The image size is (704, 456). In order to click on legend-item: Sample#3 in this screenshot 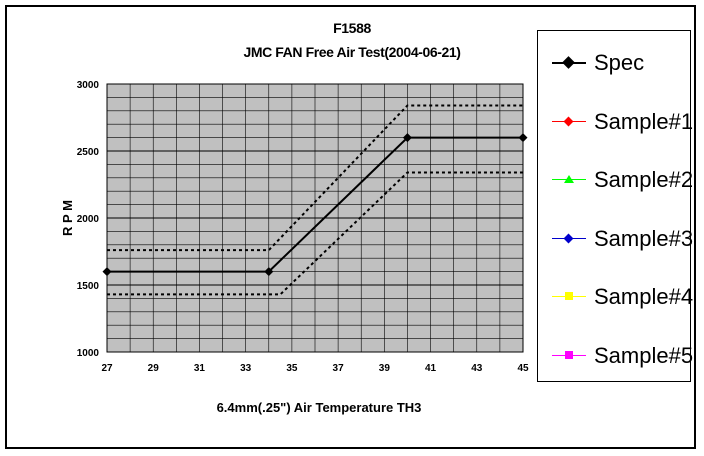, I will do `click(622, 239)`.